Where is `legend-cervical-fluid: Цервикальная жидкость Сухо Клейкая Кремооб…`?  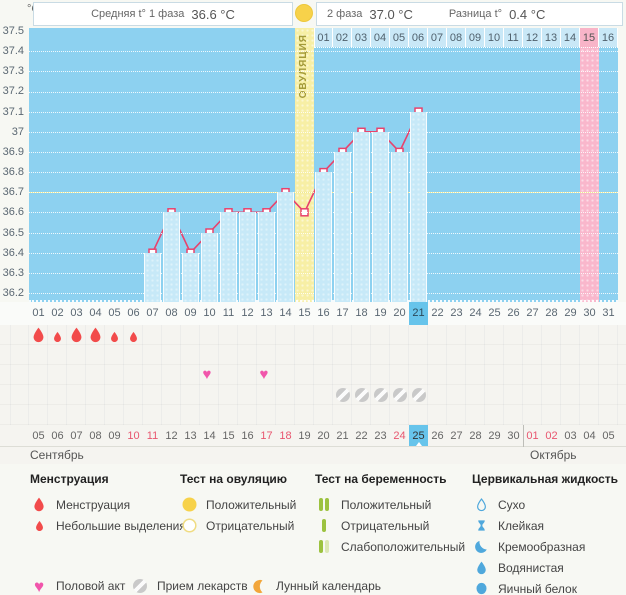
legend-cervical-fluid: Цервикальная жидкость Сухо Клейкая Кремооб… is located at coordinates (545, 533).